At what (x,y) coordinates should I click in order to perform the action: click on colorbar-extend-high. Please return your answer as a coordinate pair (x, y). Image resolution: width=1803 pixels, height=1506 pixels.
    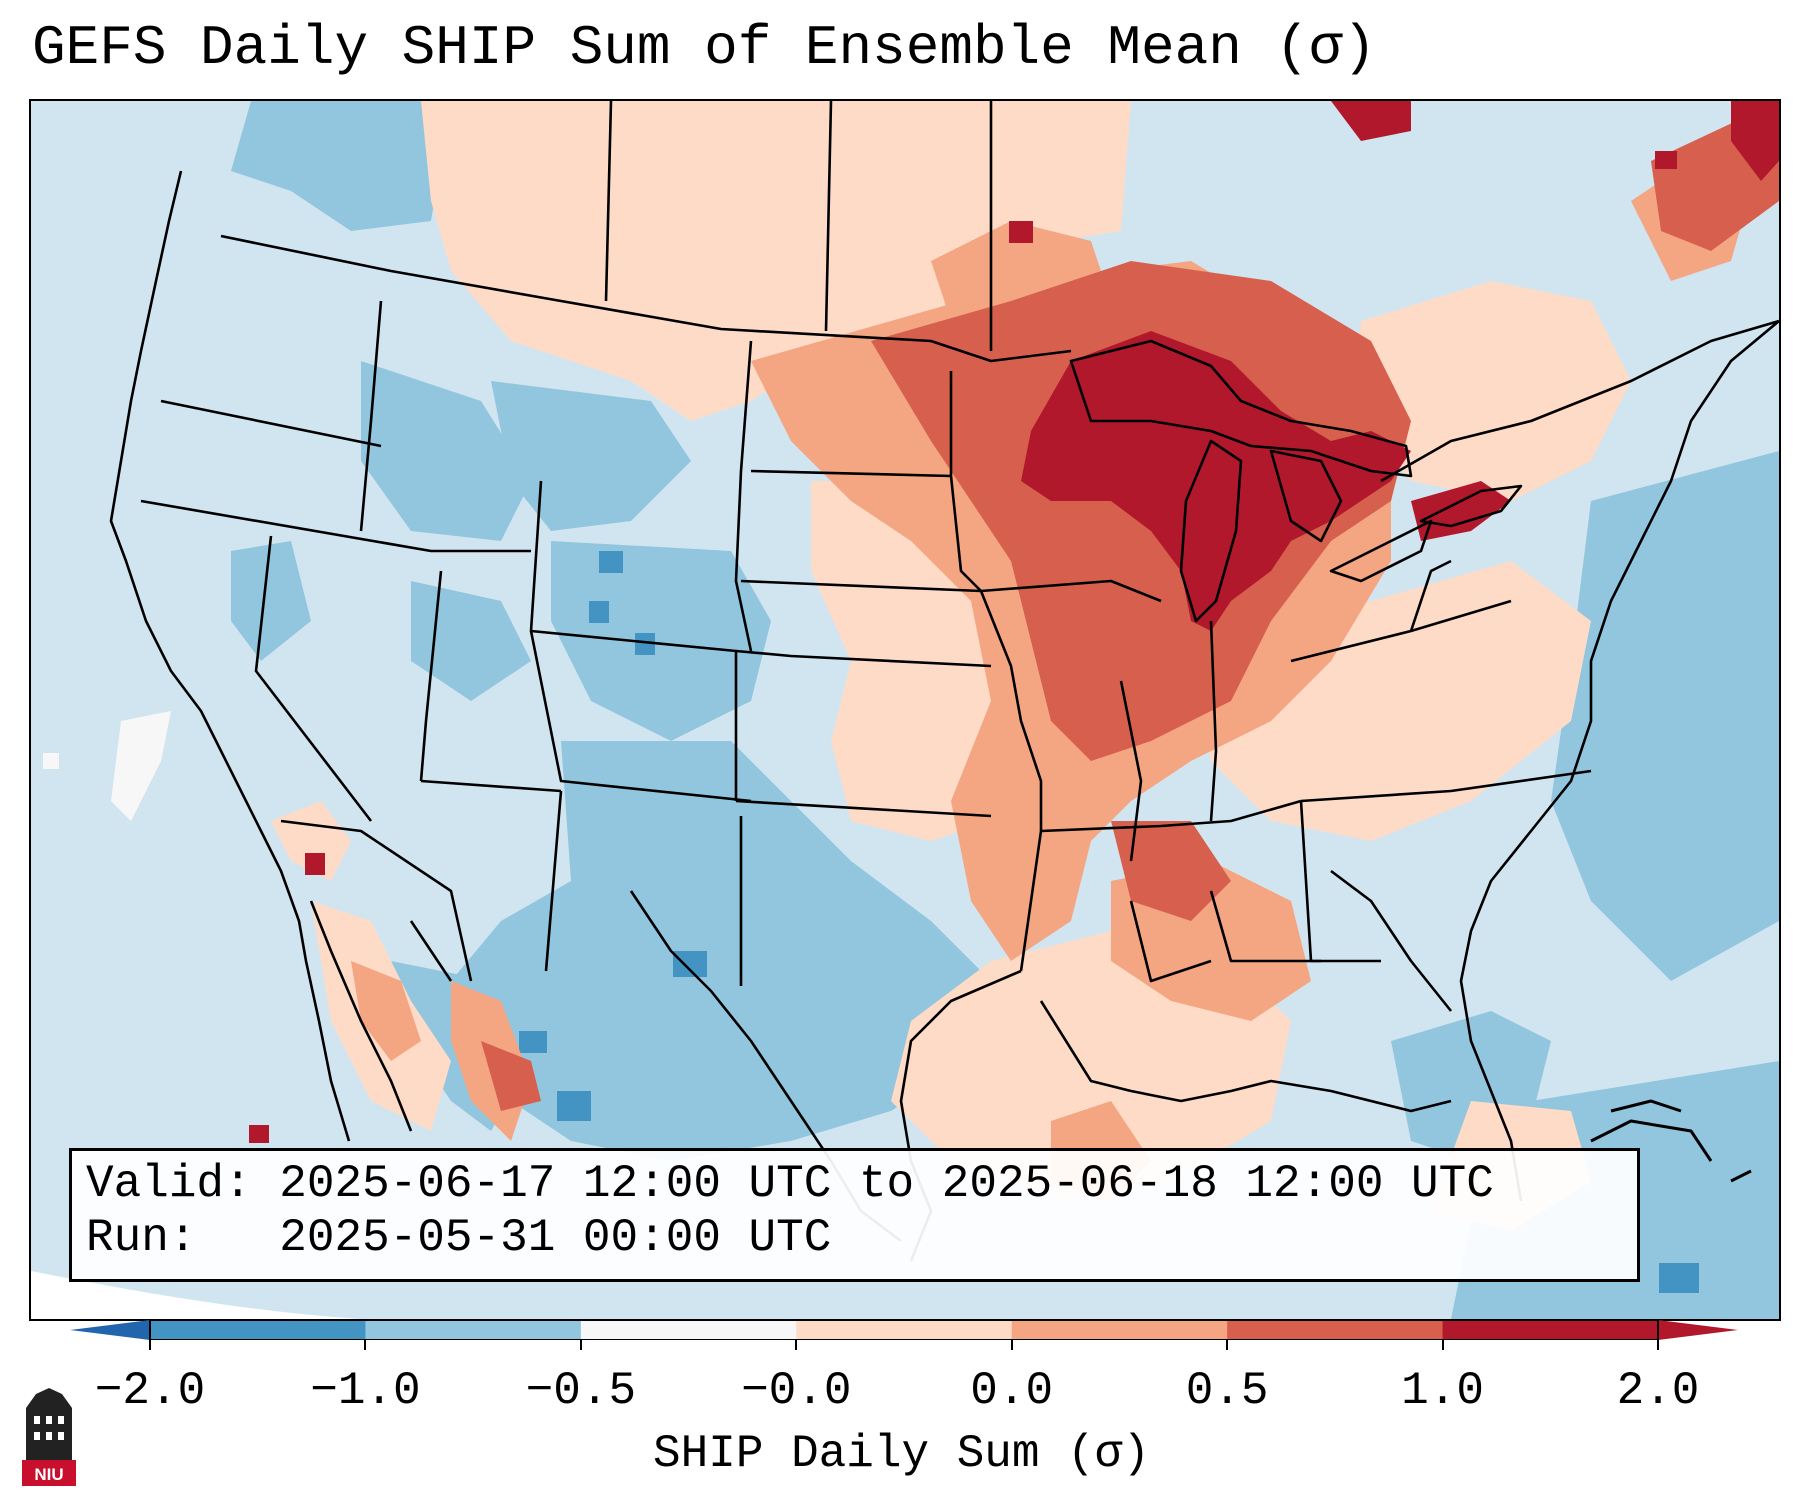
    Looking at the image, I should click on (1698, 1330).